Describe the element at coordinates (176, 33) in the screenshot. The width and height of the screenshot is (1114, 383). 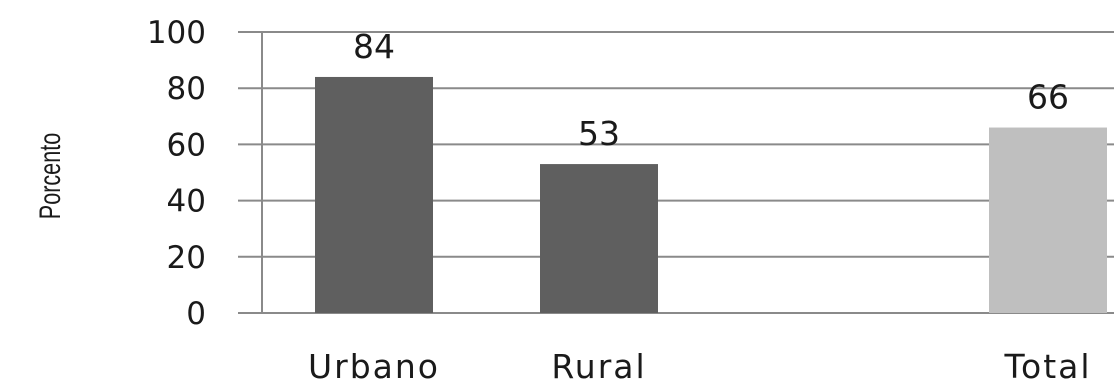
I see `y-tick-label: 100` at that location.